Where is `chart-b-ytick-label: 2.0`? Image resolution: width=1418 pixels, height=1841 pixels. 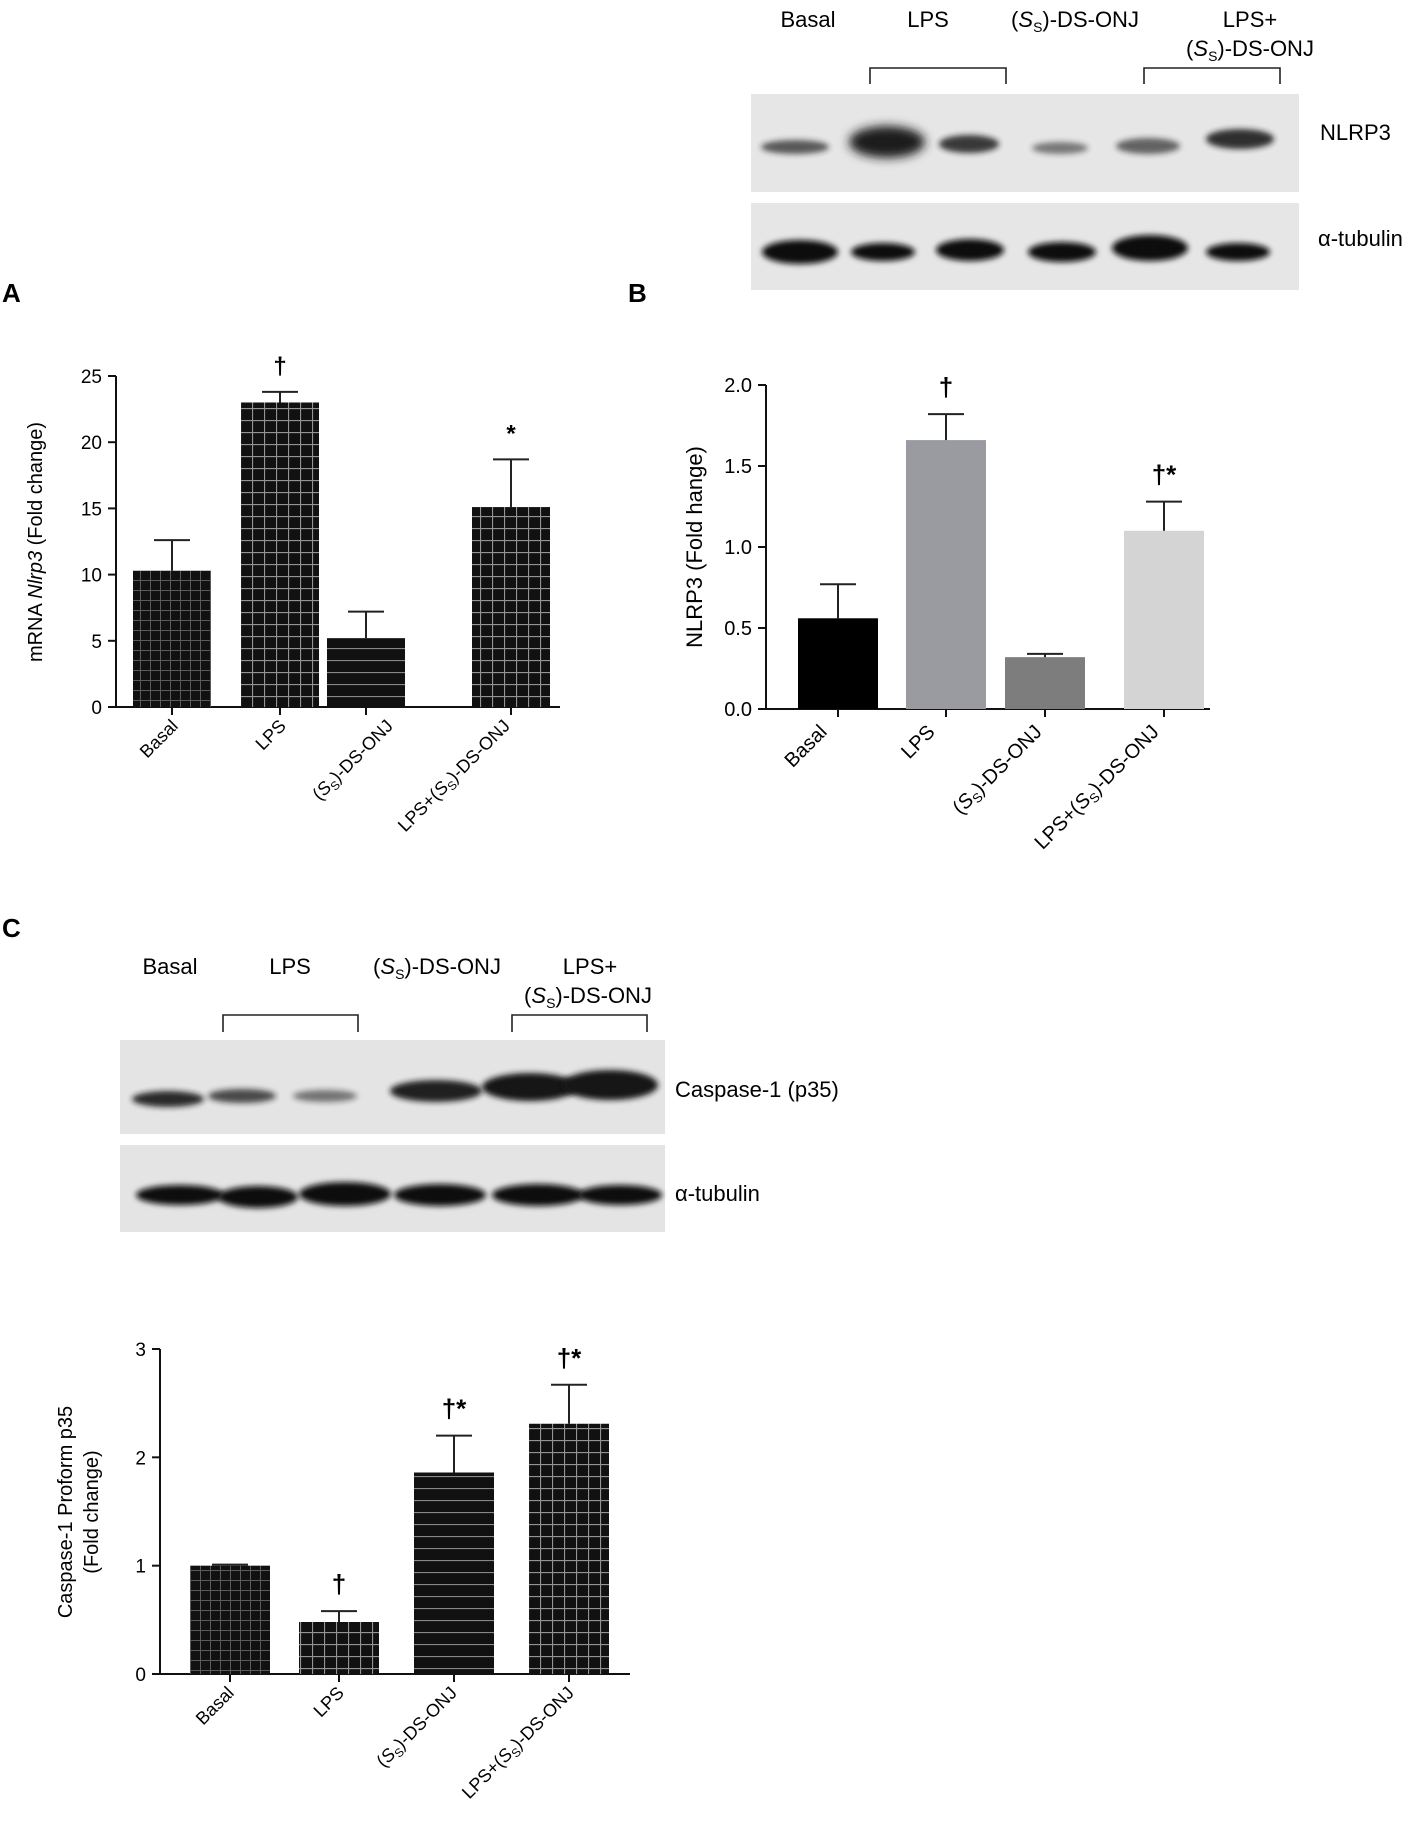
chart-b-ytick-label: 2.0 is located at coordinates (738, 386).